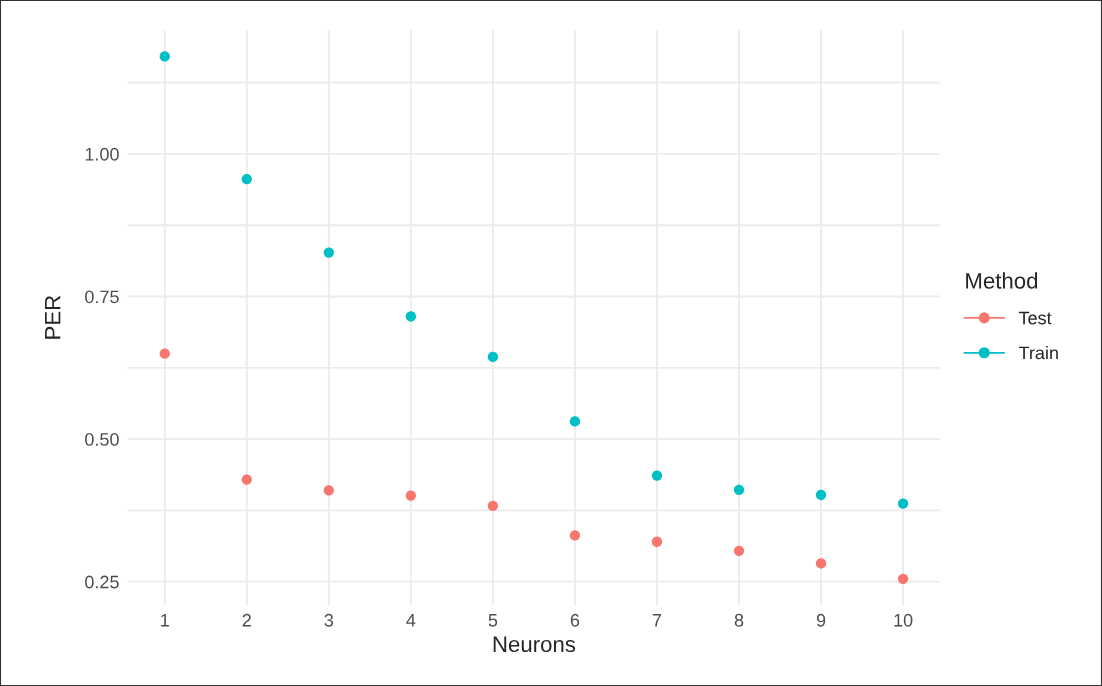  Describe the element at coordinates (411, 620) in the screenshot. I see `x-tick-label: 4` at that location.